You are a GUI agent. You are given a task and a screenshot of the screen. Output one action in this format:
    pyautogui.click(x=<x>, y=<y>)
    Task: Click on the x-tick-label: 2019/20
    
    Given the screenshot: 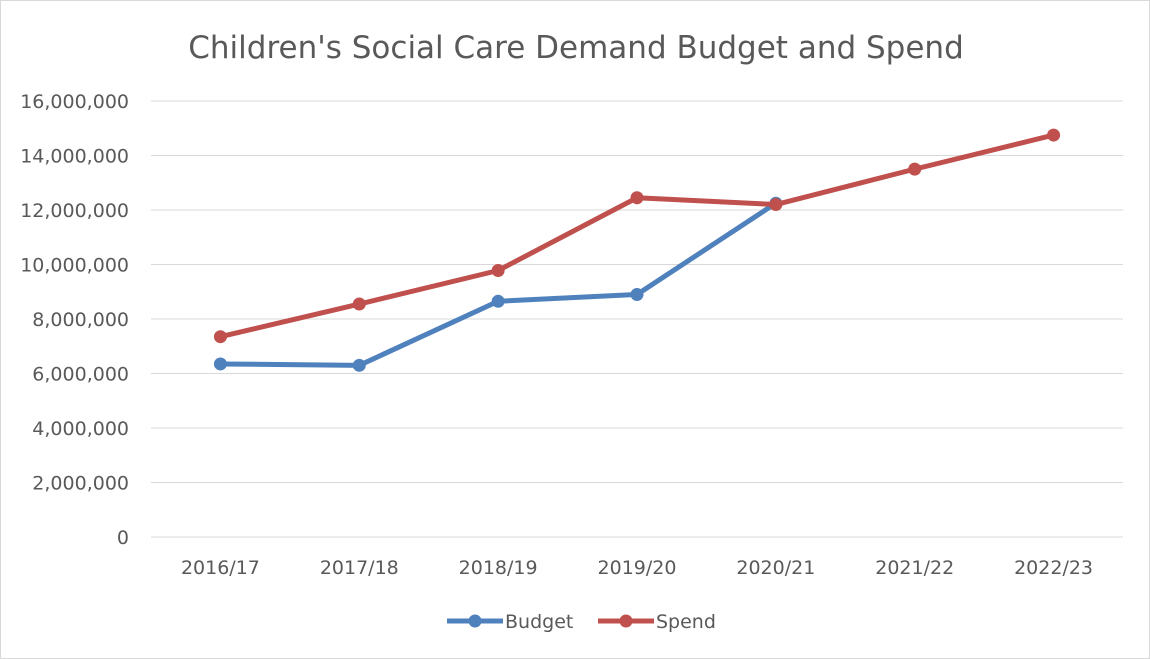 What is the action you would take?
    pyautogui.click(x=637, y=568)
    